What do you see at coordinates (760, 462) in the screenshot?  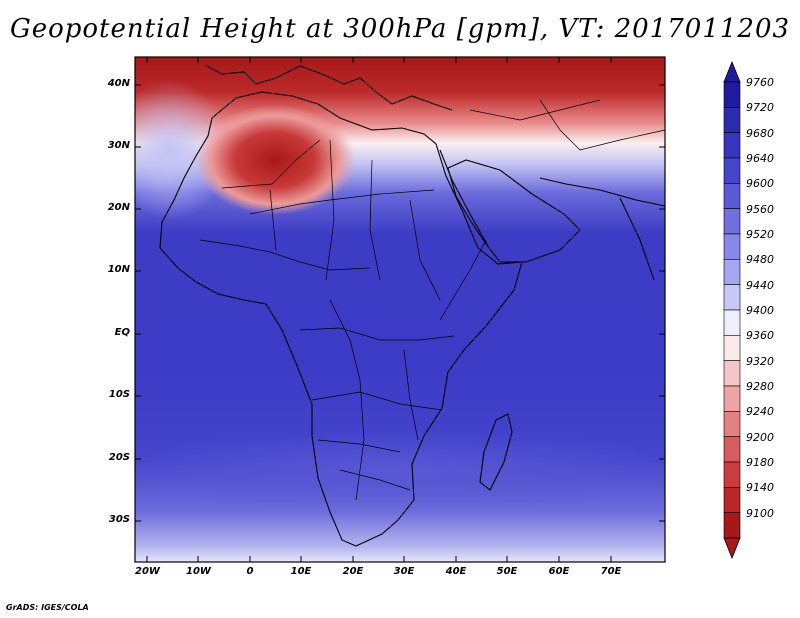 I see `colorbar-label: 9180` at bounding box center [760, 462].